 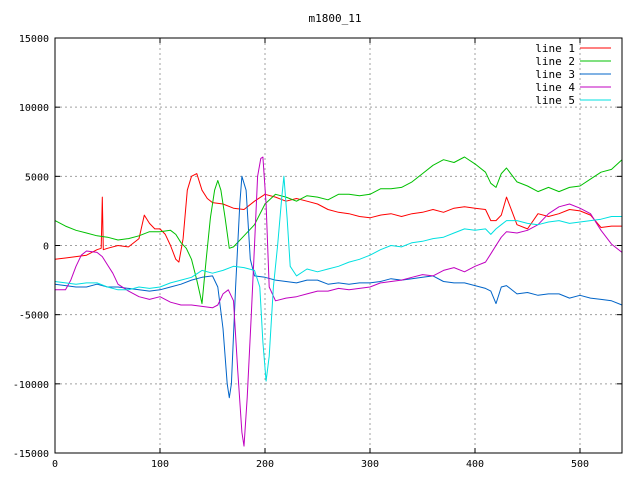 I want to click on y-tick-label: -5000, so click(x=34, y=316).